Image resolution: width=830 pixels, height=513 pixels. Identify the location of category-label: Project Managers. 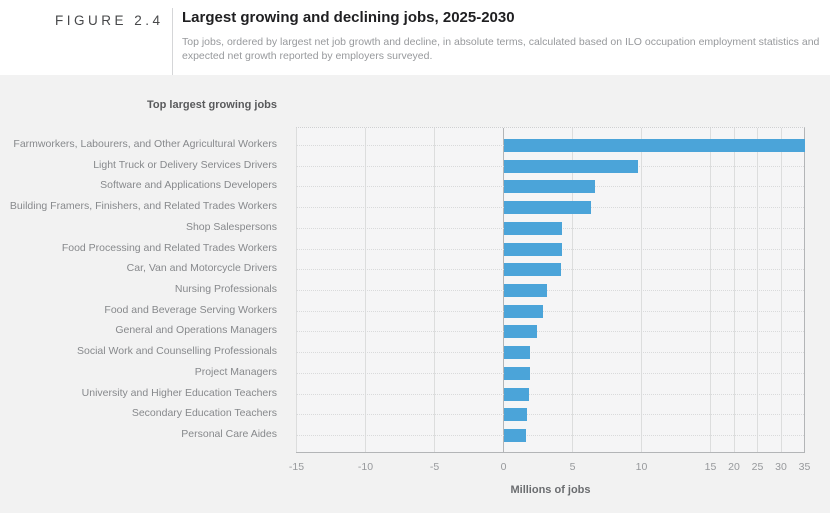
(235, 372).